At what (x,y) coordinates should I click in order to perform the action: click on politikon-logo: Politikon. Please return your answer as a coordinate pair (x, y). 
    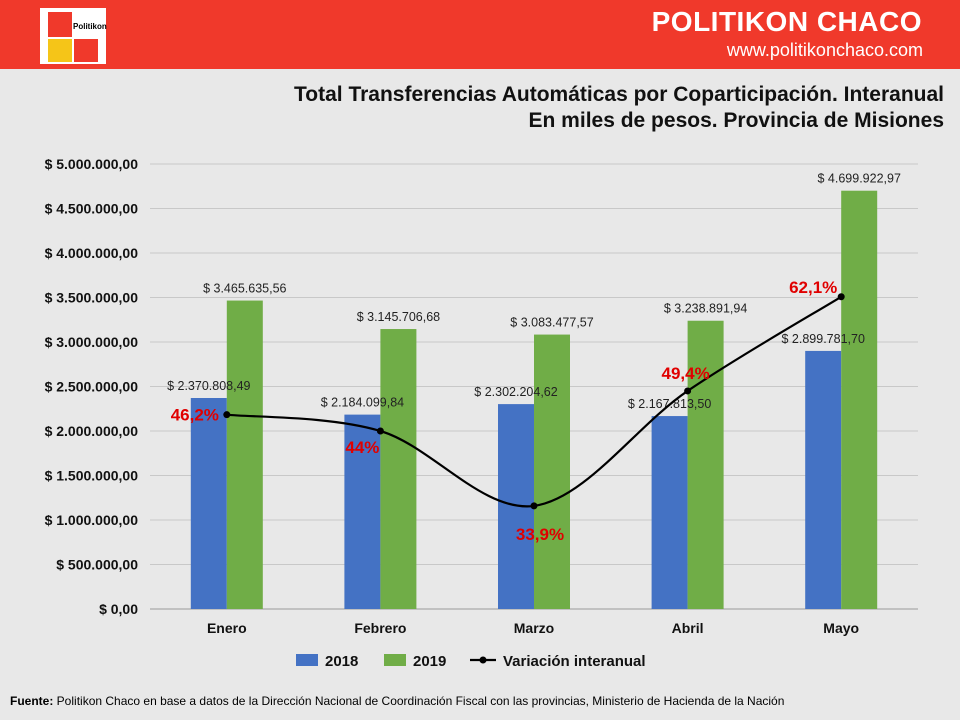
    Looking at the image, I should click on (73, 36).